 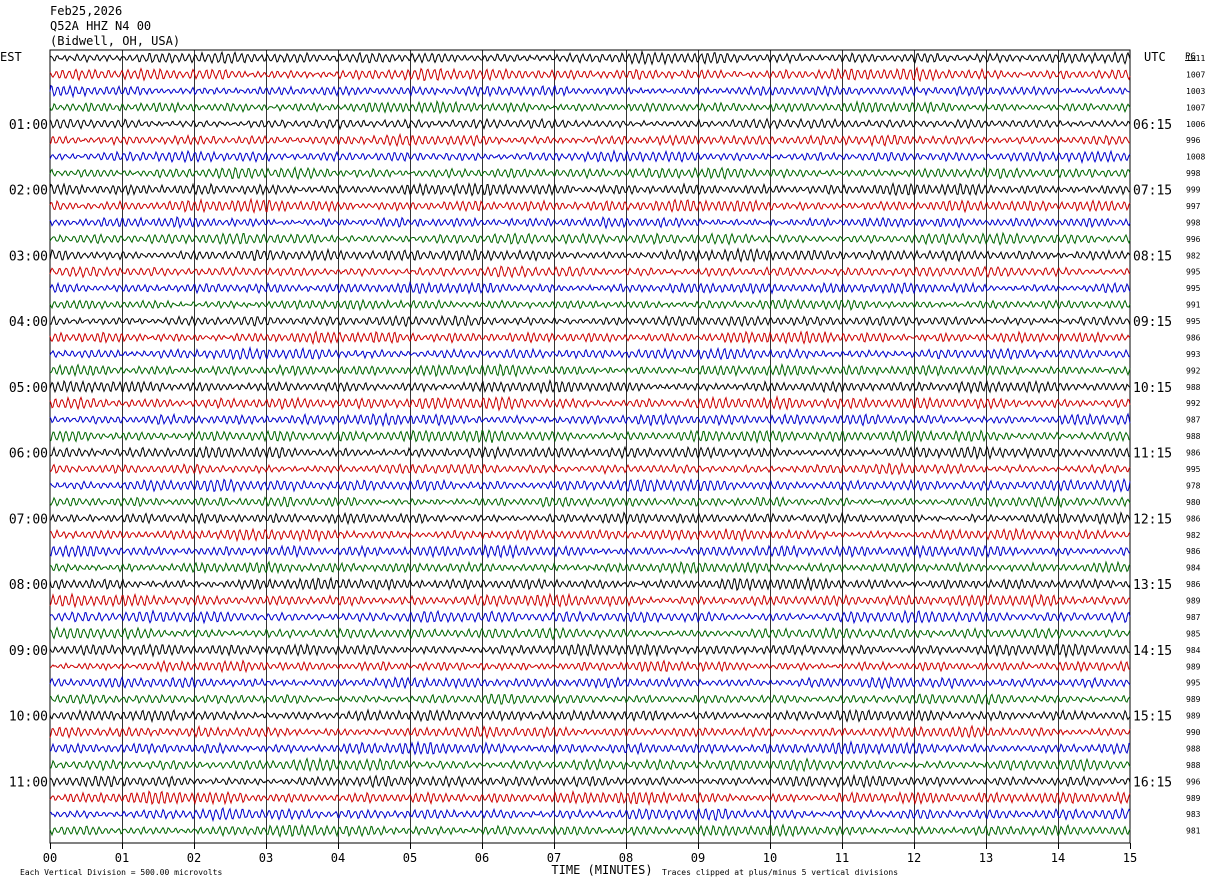 I want to click on row-value: 991, so click(x=1193, y=305).